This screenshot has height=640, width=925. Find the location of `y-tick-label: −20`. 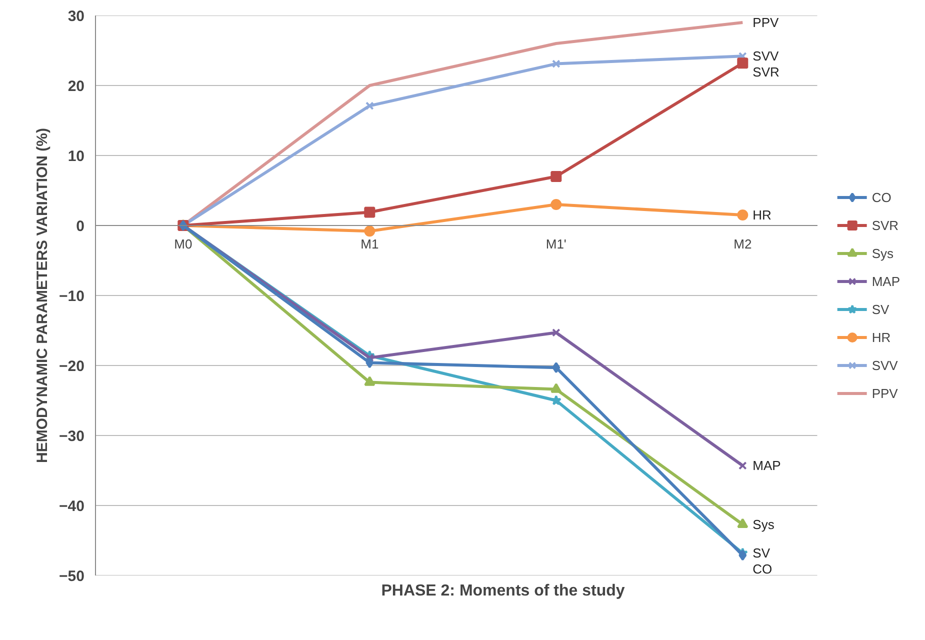

y-tick-label: −20 is located at coordinates (72, 366).